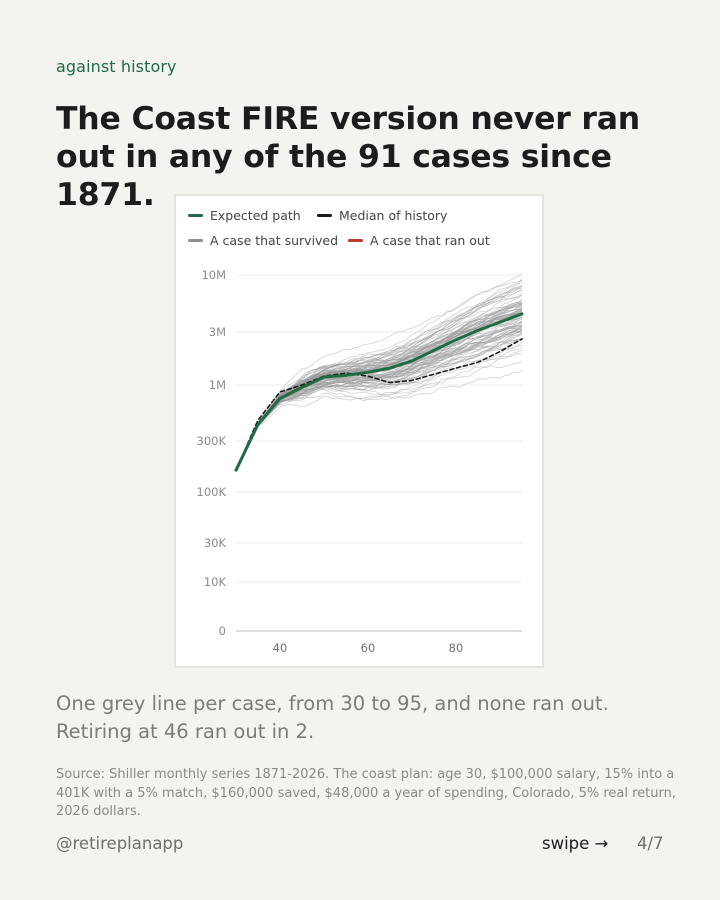 This screenshot has width=720, height=900. Describe the element at coordinates (324, 215) in the screenshot. I see `legend-swatch-median` at that location.